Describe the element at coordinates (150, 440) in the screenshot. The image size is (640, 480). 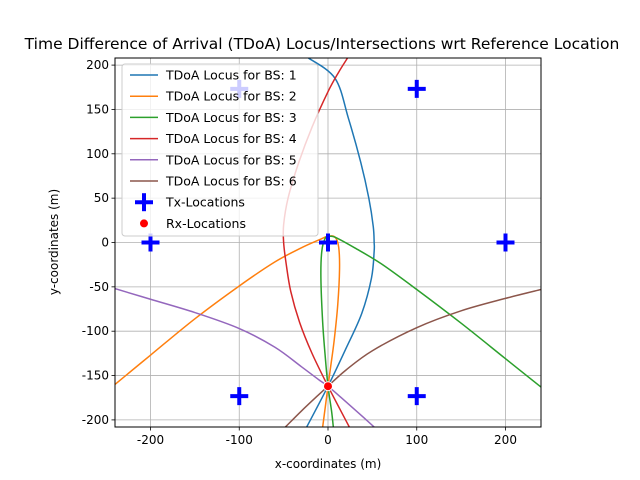
I see `x-tick-label: -200` at that location.